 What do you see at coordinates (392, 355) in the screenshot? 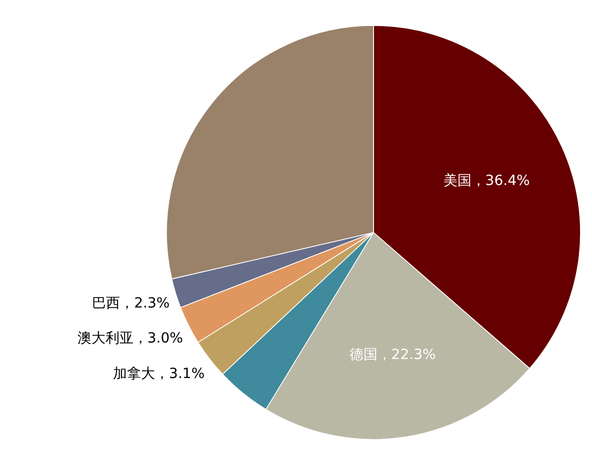
I see `slice-label: 德国，22.3%` at bounding box center [392, 355].